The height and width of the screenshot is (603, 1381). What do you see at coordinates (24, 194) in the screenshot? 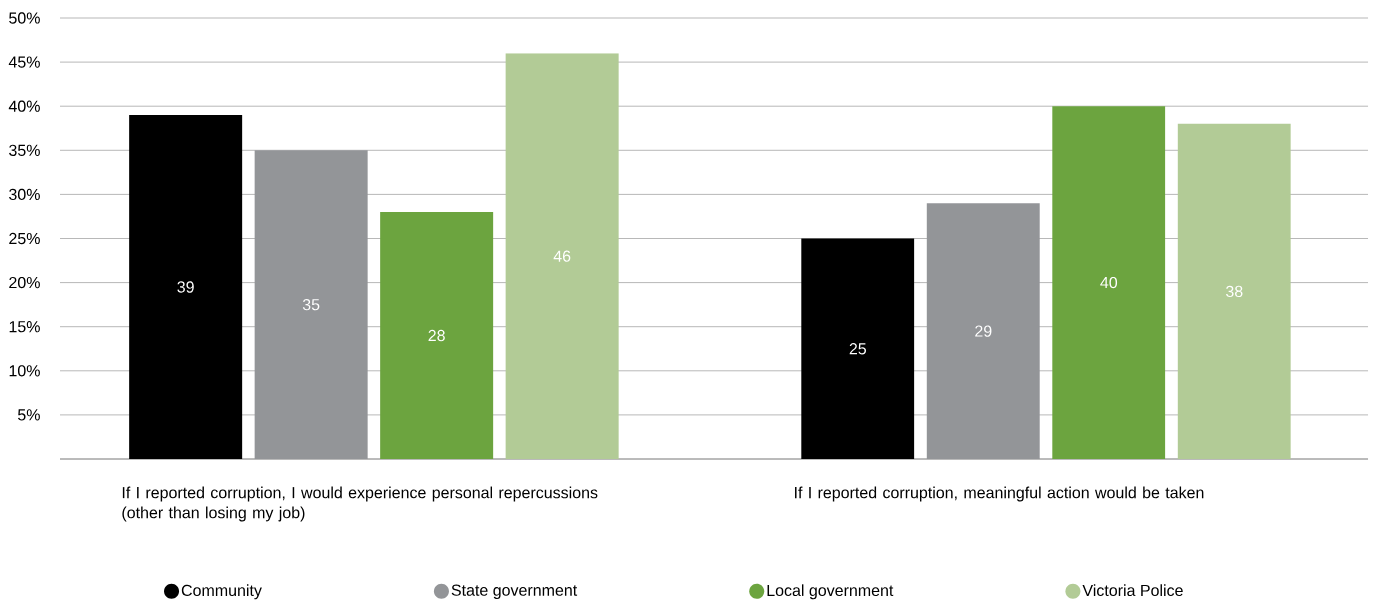
I see `y-tick-label: 30%` at bounding box center [24, 194].